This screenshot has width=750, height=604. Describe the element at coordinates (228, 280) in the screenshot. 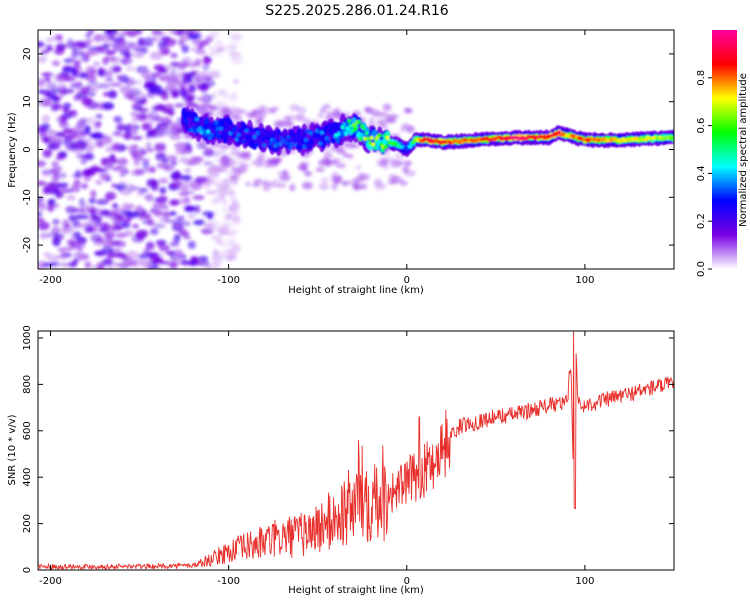

I see `spectrogram-xtick-label: -100` at that location.